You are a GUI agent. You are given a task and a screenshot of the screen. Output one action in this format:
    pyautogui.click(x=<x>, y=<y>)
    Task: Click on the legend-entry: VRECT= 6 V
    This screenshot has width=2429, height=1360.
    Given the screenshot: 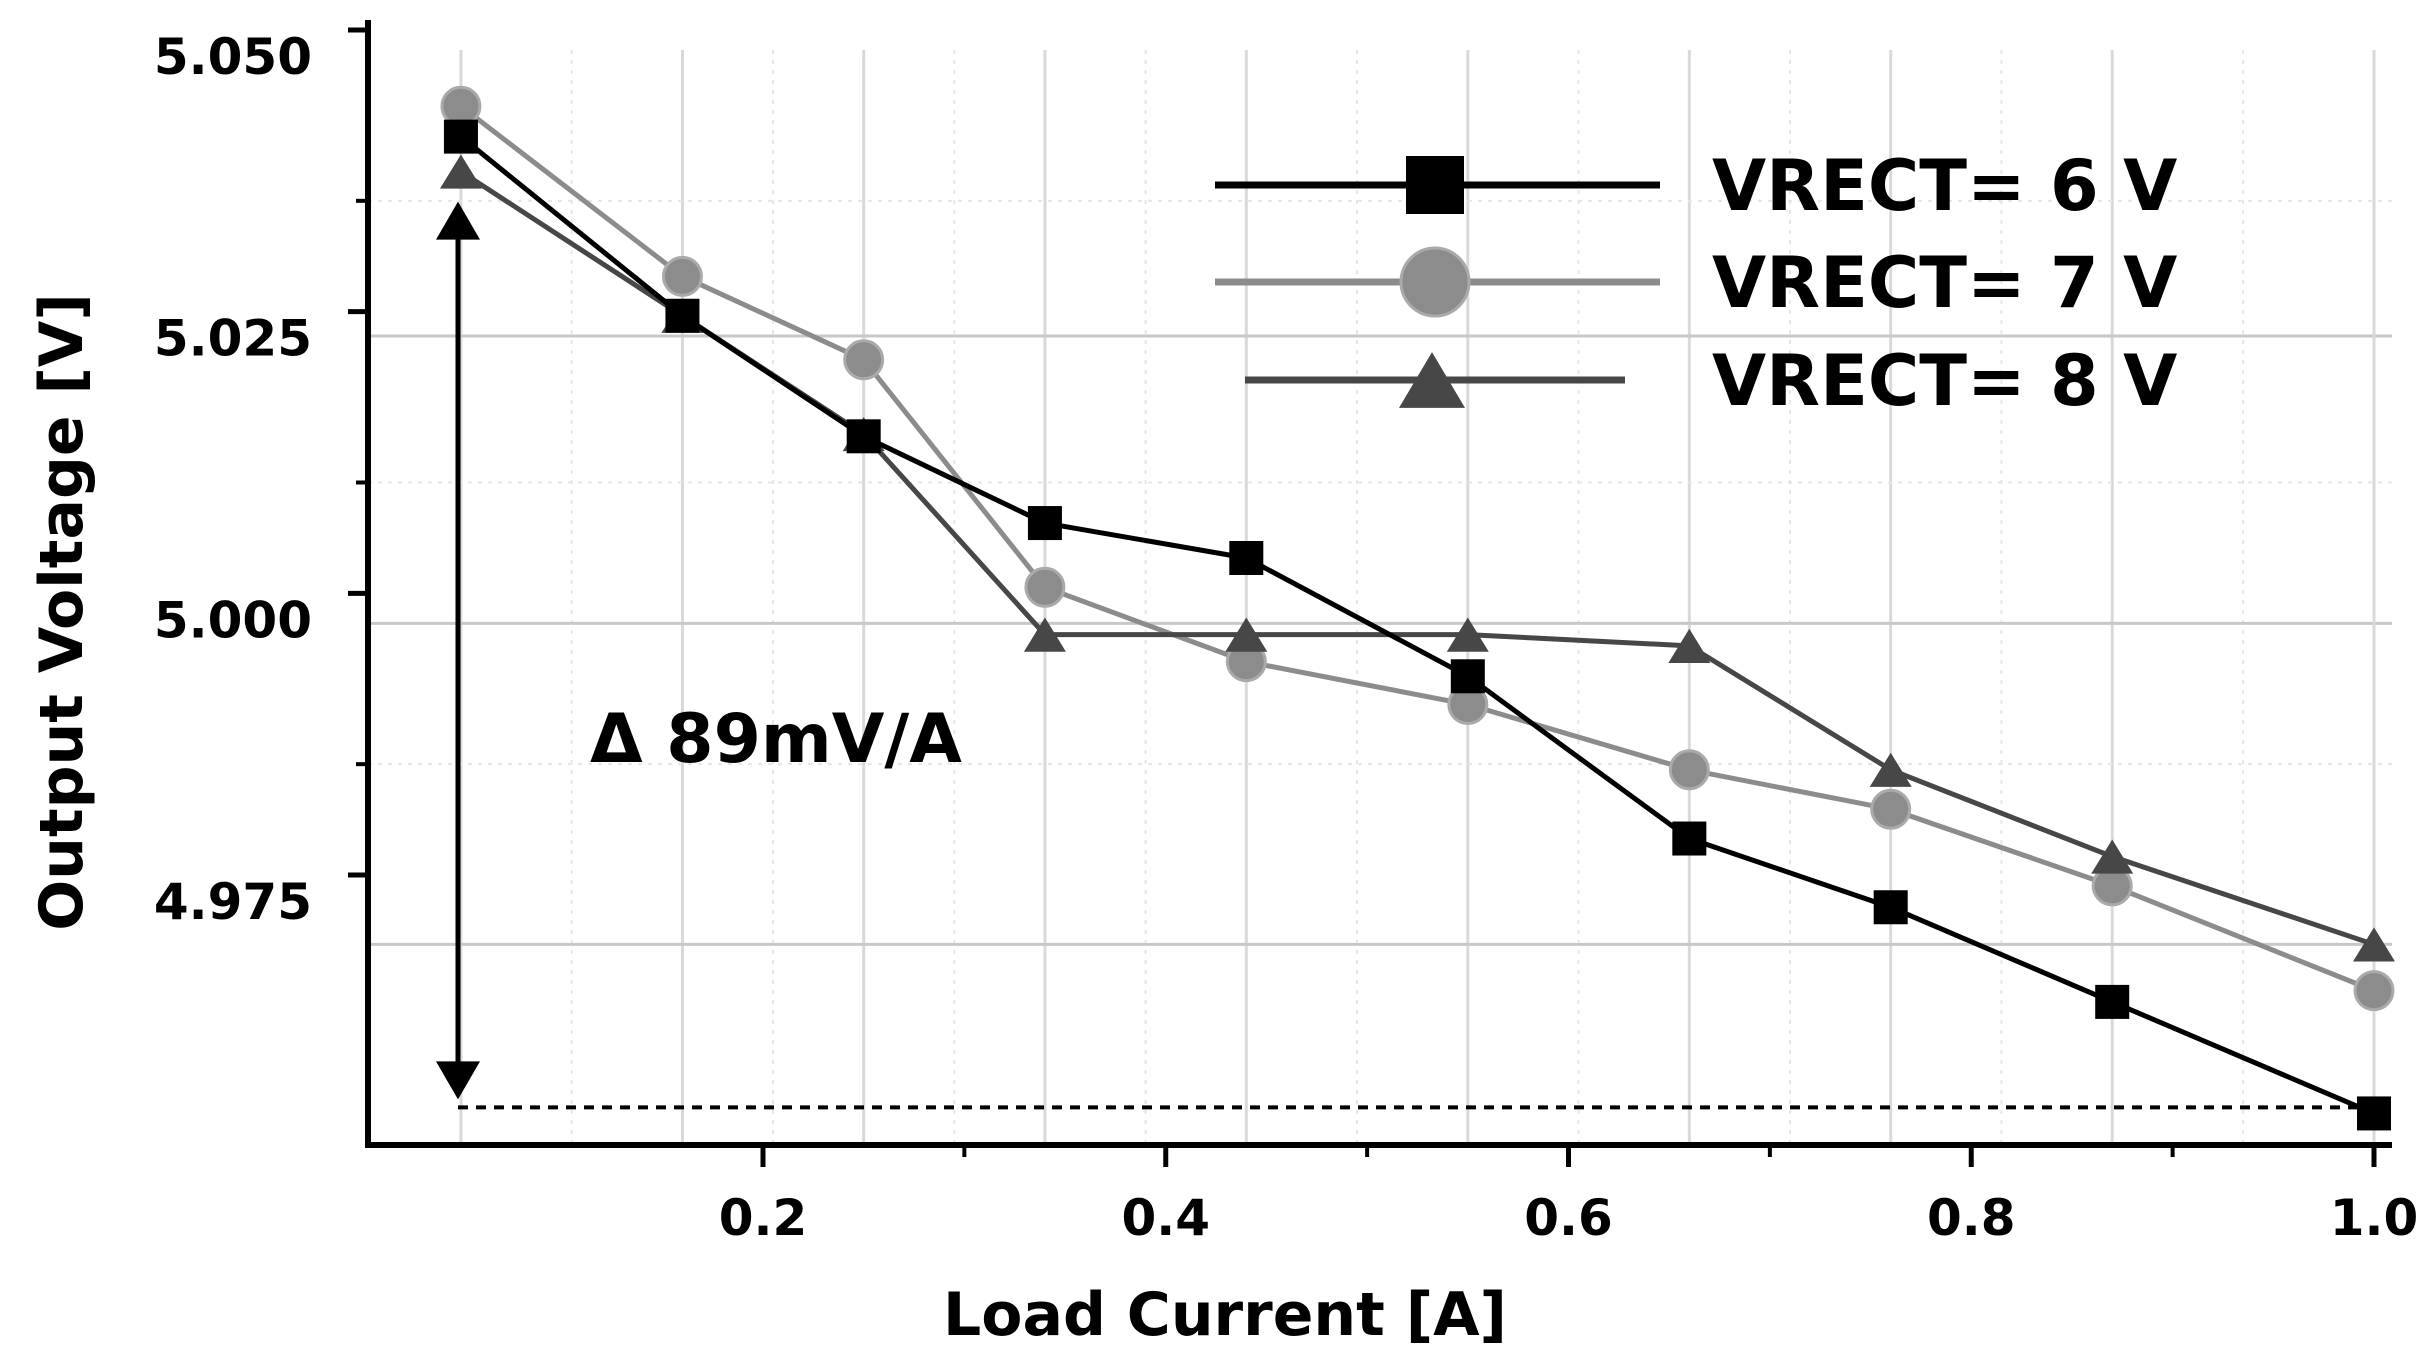 What is the action you would take?
    pyautogui.click(x=1696, y=186)
    